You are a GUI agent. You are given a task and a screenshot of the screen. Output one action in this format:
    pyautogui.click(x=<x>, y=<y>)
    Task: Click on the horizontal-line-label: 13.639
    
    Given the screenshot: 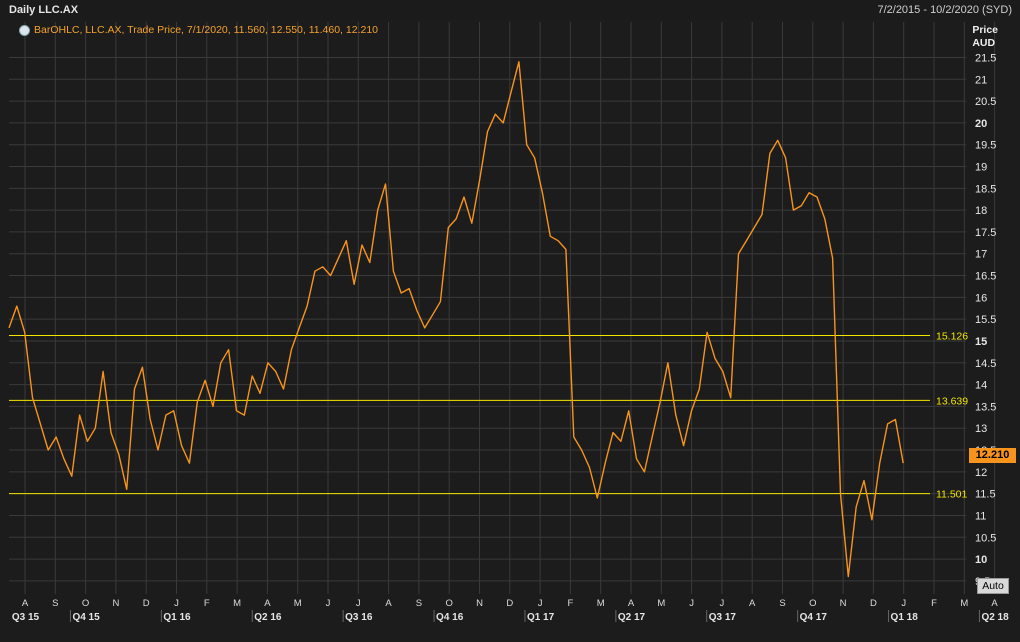 What is the action you would take?
    pyautogui.click(x=952, y=401)
    